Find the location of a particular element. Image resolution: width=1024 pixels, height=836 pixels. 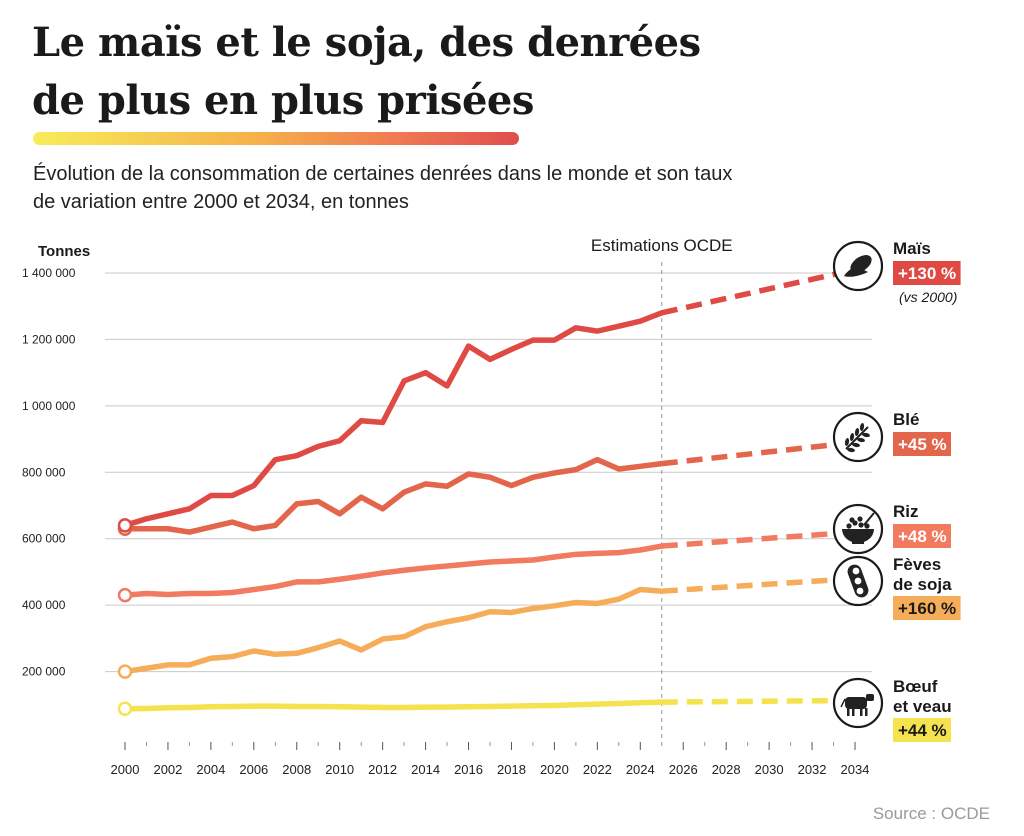

change-badge-text: +44 % is located at coordinates (922, 730).